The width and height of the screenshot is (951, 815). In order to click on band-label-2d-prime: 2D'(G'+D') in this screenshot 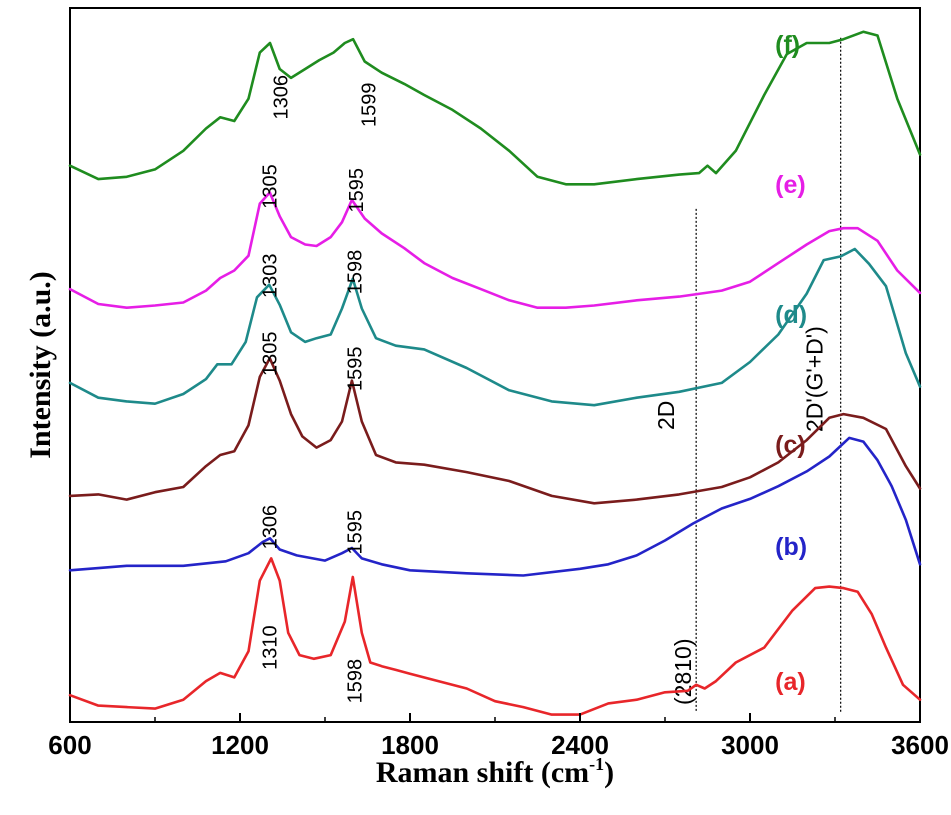, I will do `click(815, 379)`.